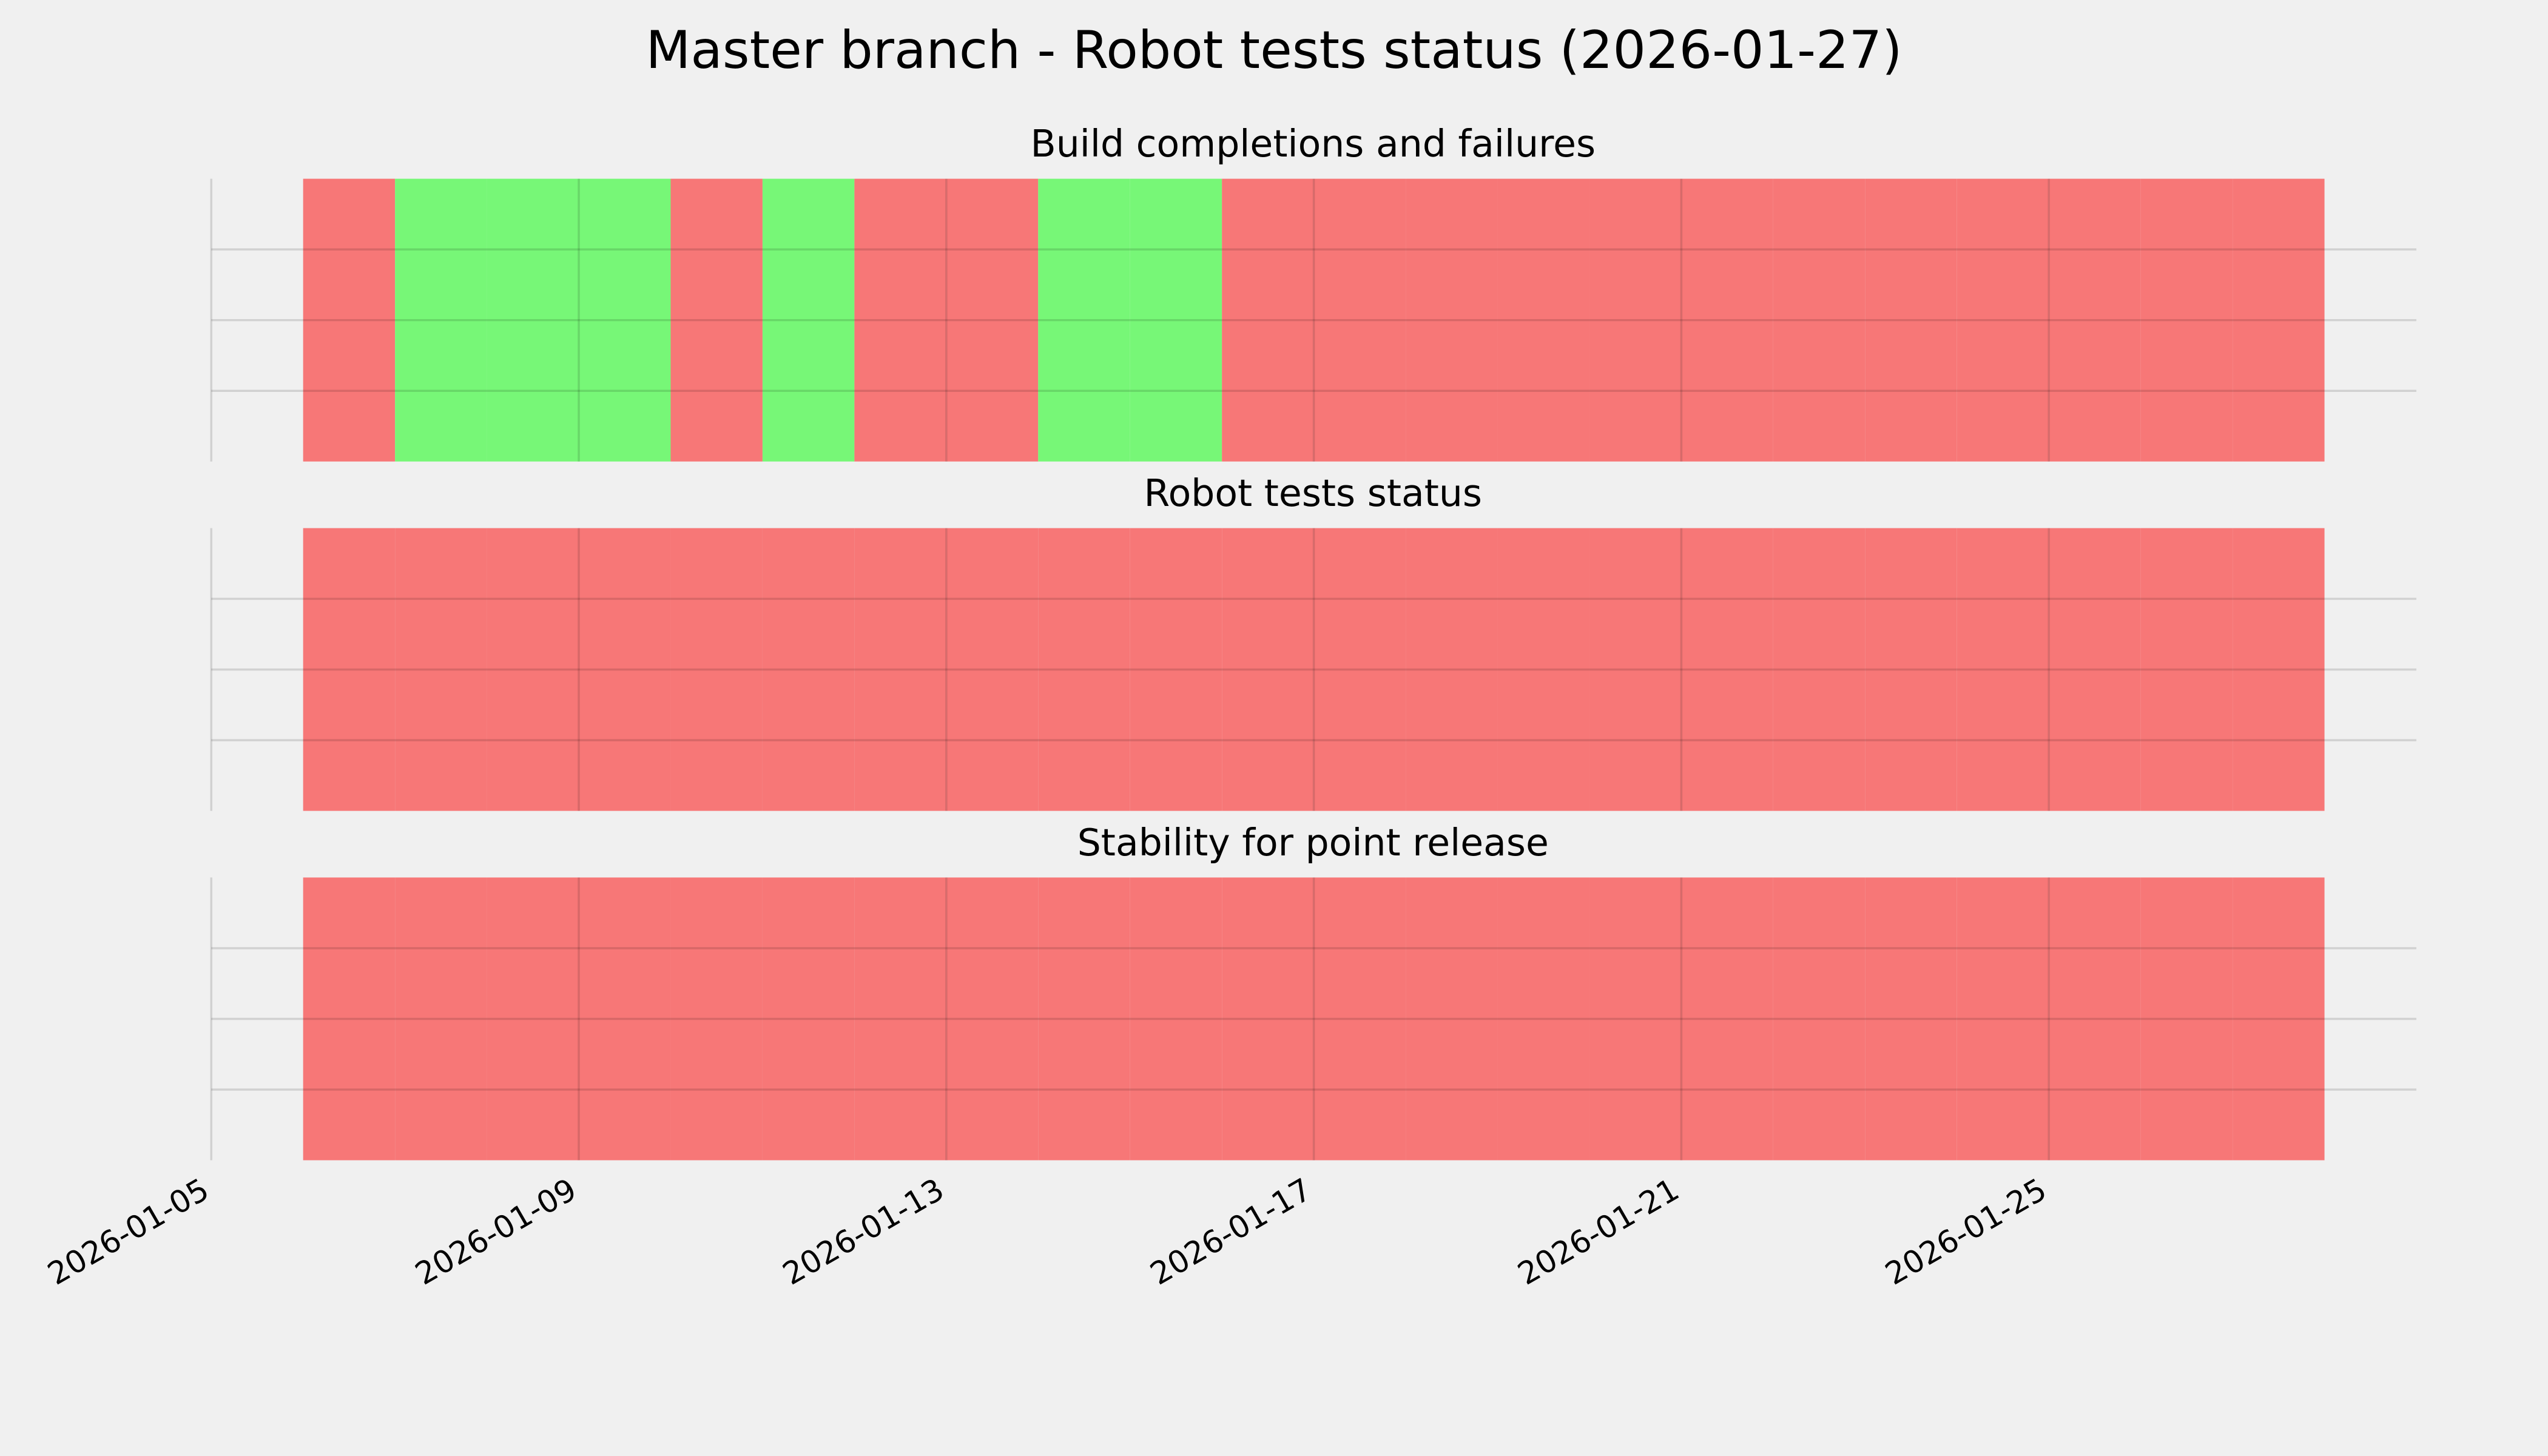 This screenshot has width=2548, height=1456. I want to click on subplot-title: Build completions and failures, so click(1313, 144).